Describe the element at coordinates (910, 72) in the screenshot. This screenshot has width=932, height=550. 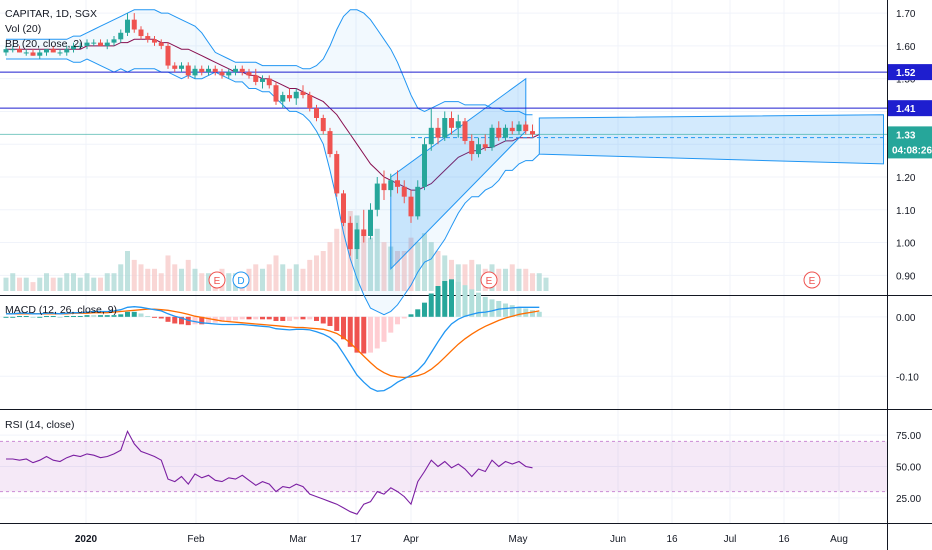
I see `price-tag-upper-background` at that location.